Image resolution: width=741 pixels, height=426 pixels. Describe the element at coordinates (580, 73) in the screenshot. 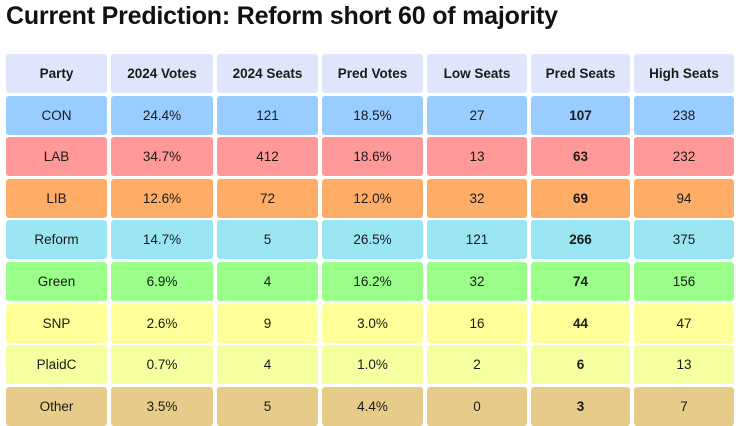

I see `header-pred-seats: Pred Seats` at that location.